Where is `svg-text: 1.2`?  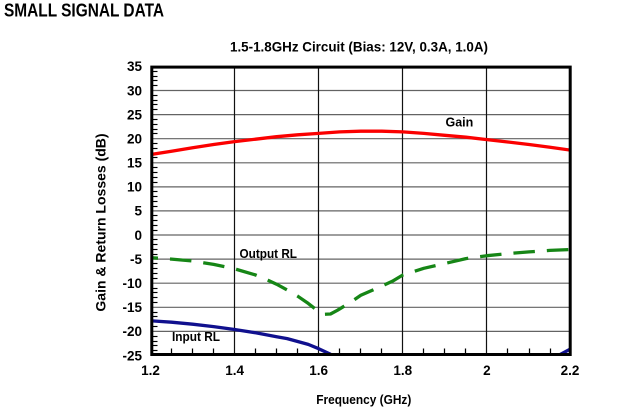 svg-text: 1.2 is located at coordinates (150, 370).